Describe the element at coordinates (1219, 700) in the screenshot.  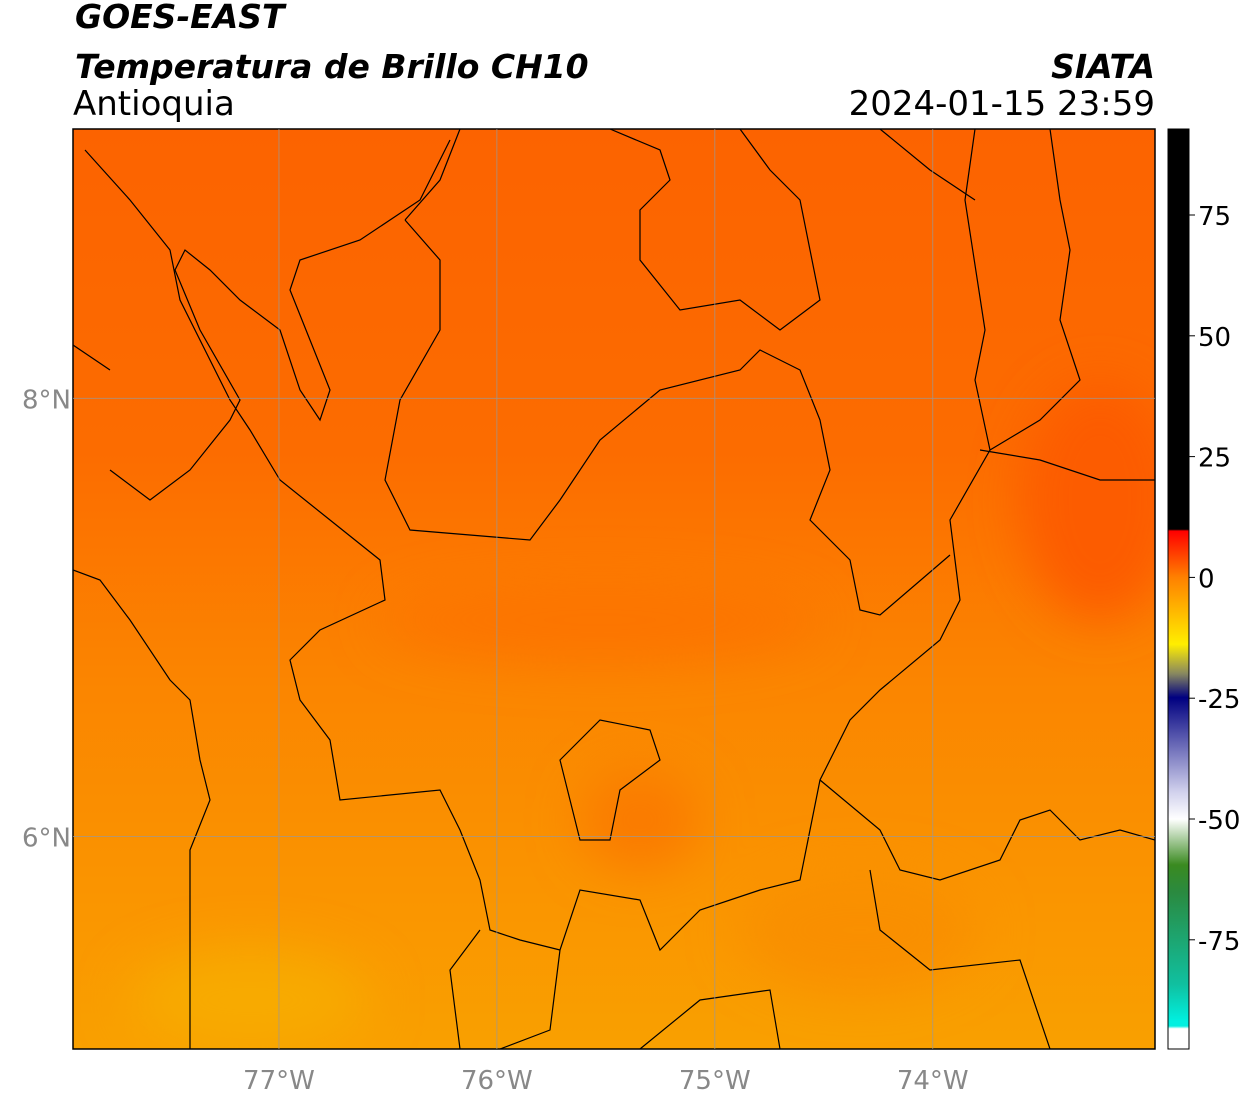
I see `colorbar-tick-label: -25` at that location.